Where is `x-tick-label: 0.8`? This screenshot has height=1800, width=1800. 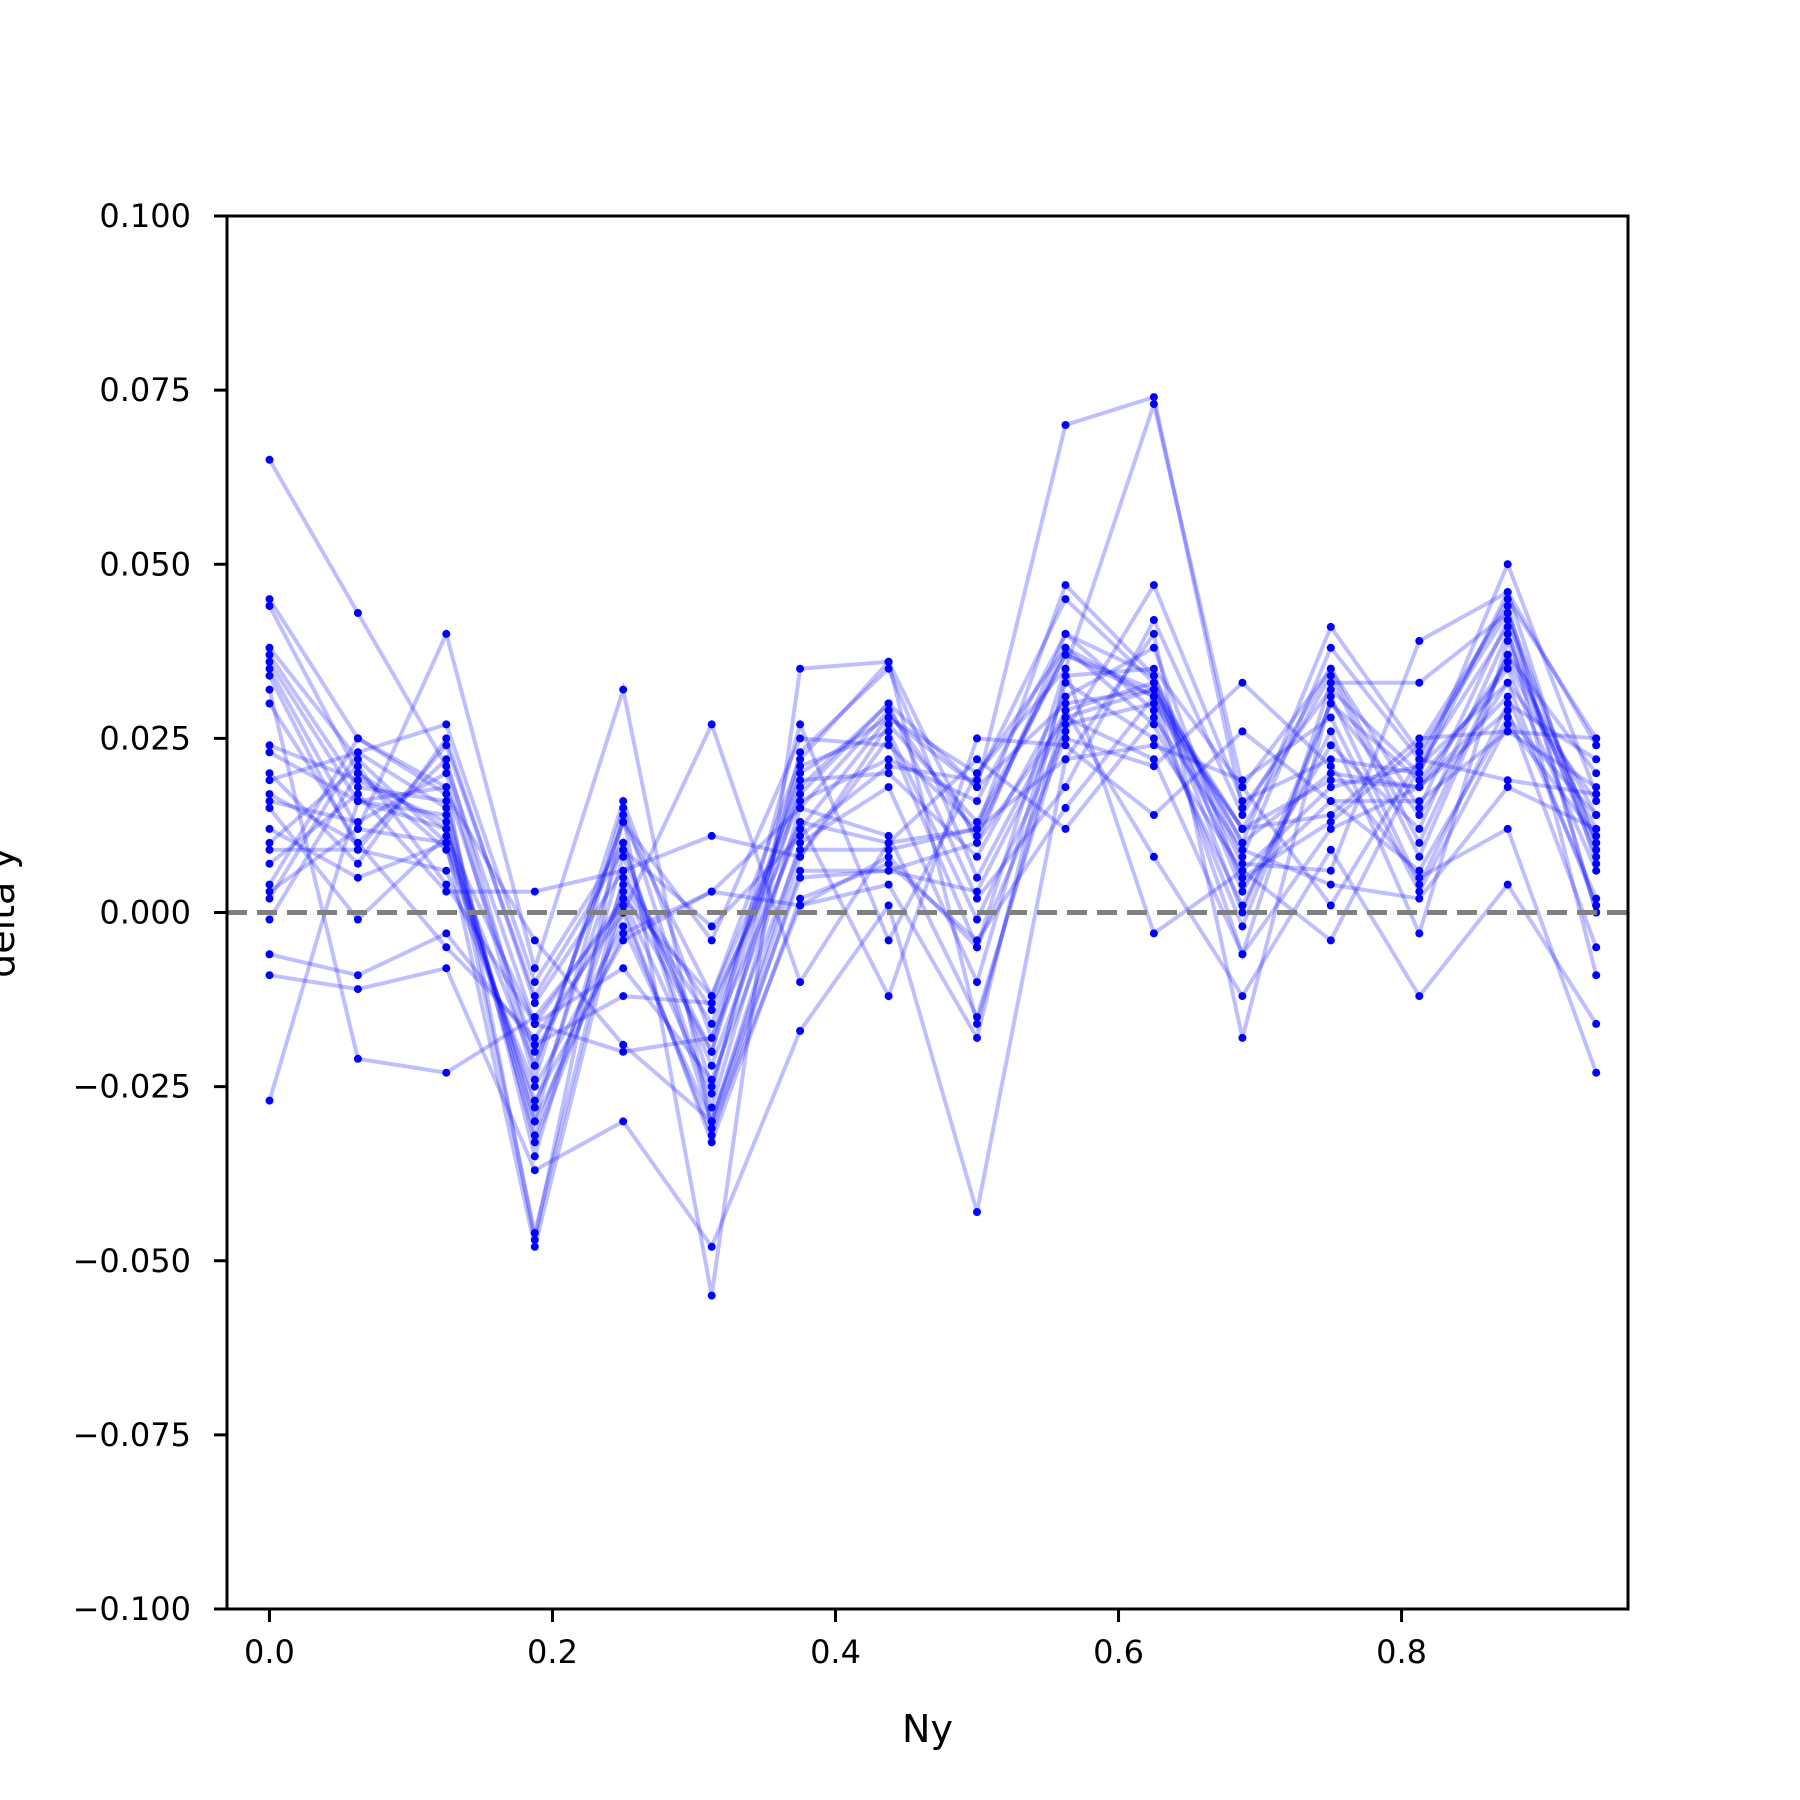 x-tick-label: 0.8 is located at coordinates (1401, 1652).